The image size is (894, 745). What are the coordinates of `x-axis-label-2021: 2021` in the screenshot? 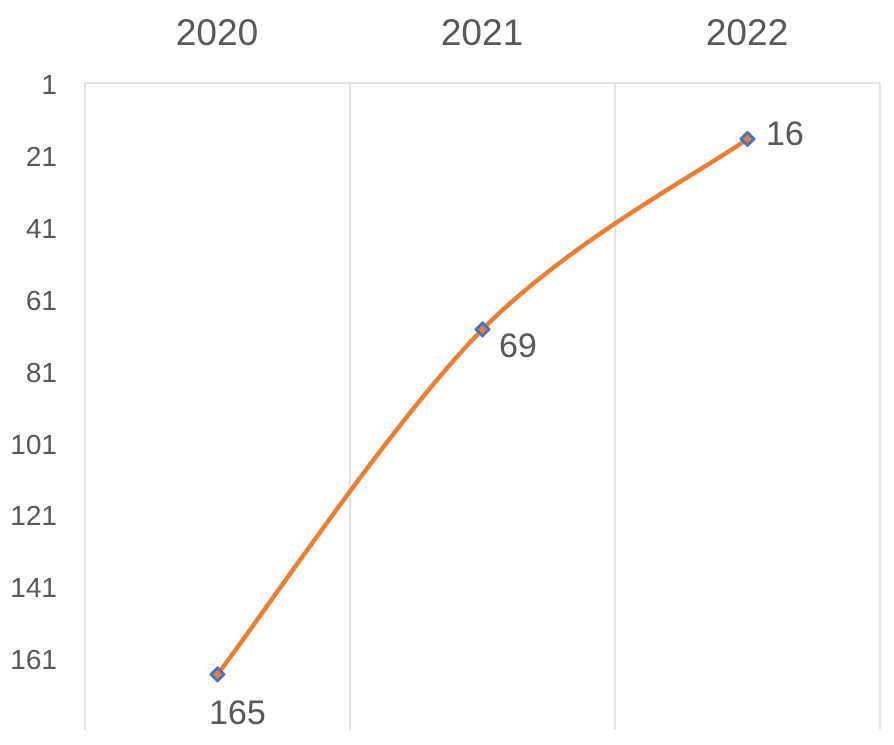 It's located at (482, 32).